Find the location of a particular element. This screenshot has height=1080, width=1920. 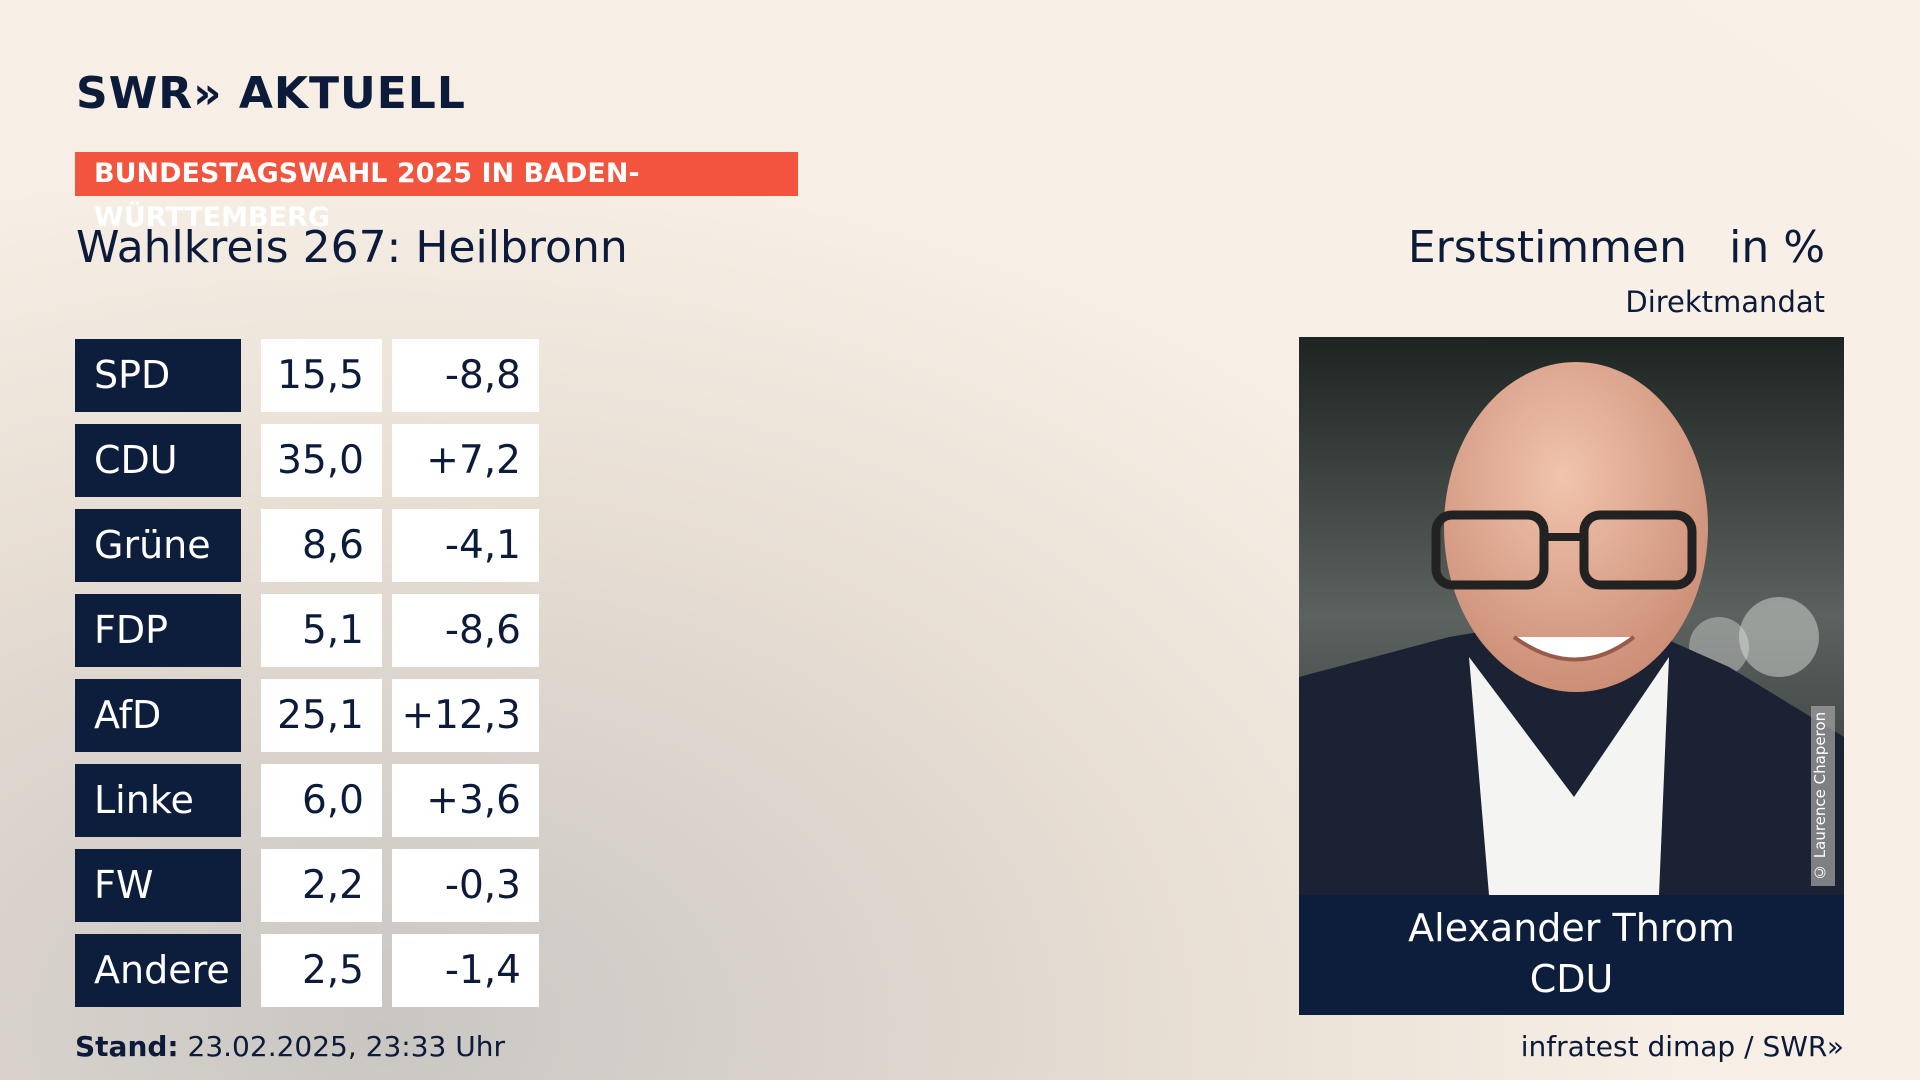

party-name: Andere is located at coordinates (158, 970).